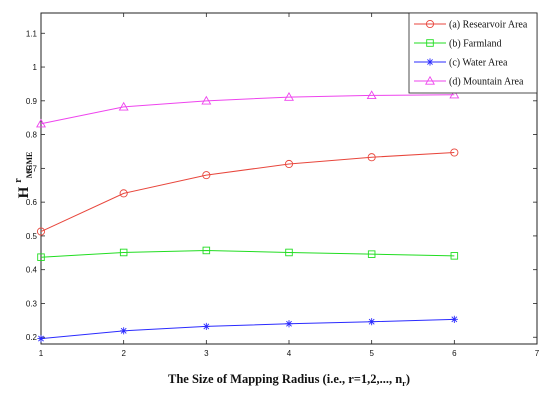 This screenshot has height=406, width=550. What do you see at coordinates (454, 353) in the screenshot?
I see `x-tick-label: 6` at bounding box center [454, 353].